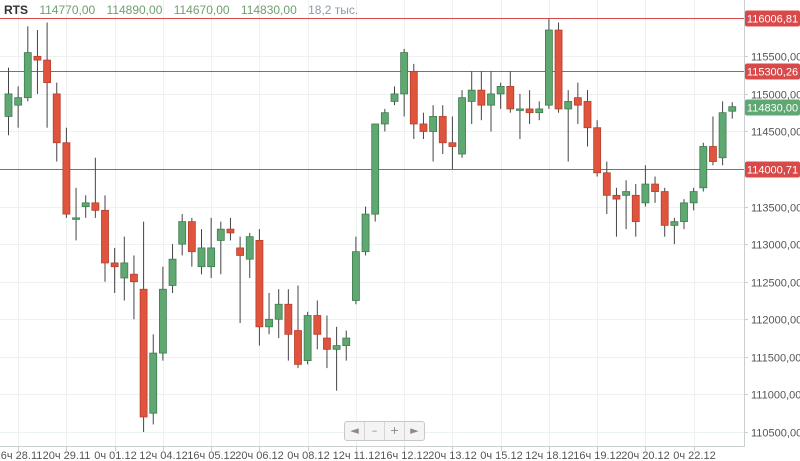  What do you see at coordinates (163, 455) in the screenshot?
I see `x-tick-label: 12ч 04.12` at bounding box center [163, 455].